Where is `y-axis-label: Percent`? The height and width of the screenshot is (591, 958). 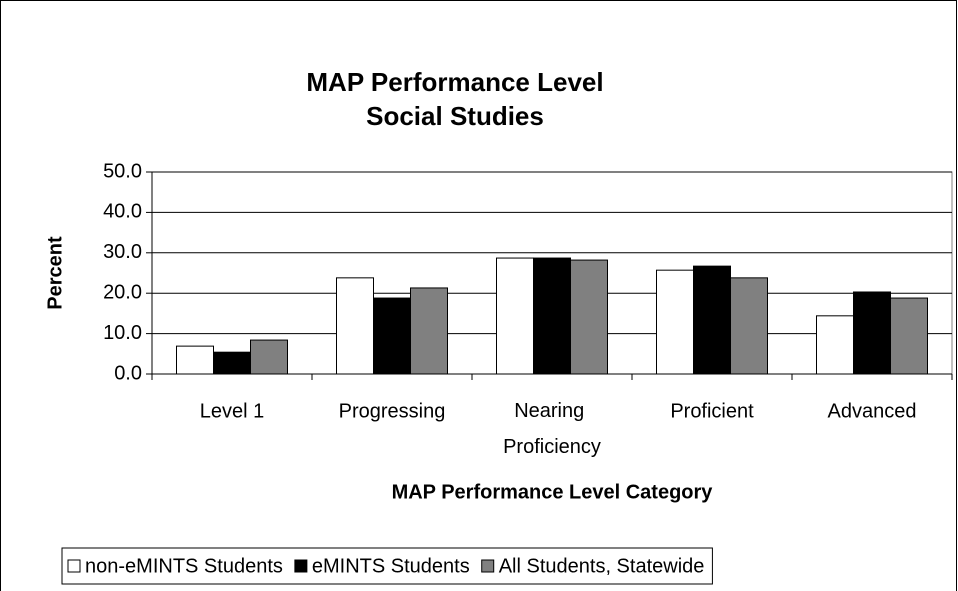
y-axis-label: Percent is located at coordinates (55, 273).